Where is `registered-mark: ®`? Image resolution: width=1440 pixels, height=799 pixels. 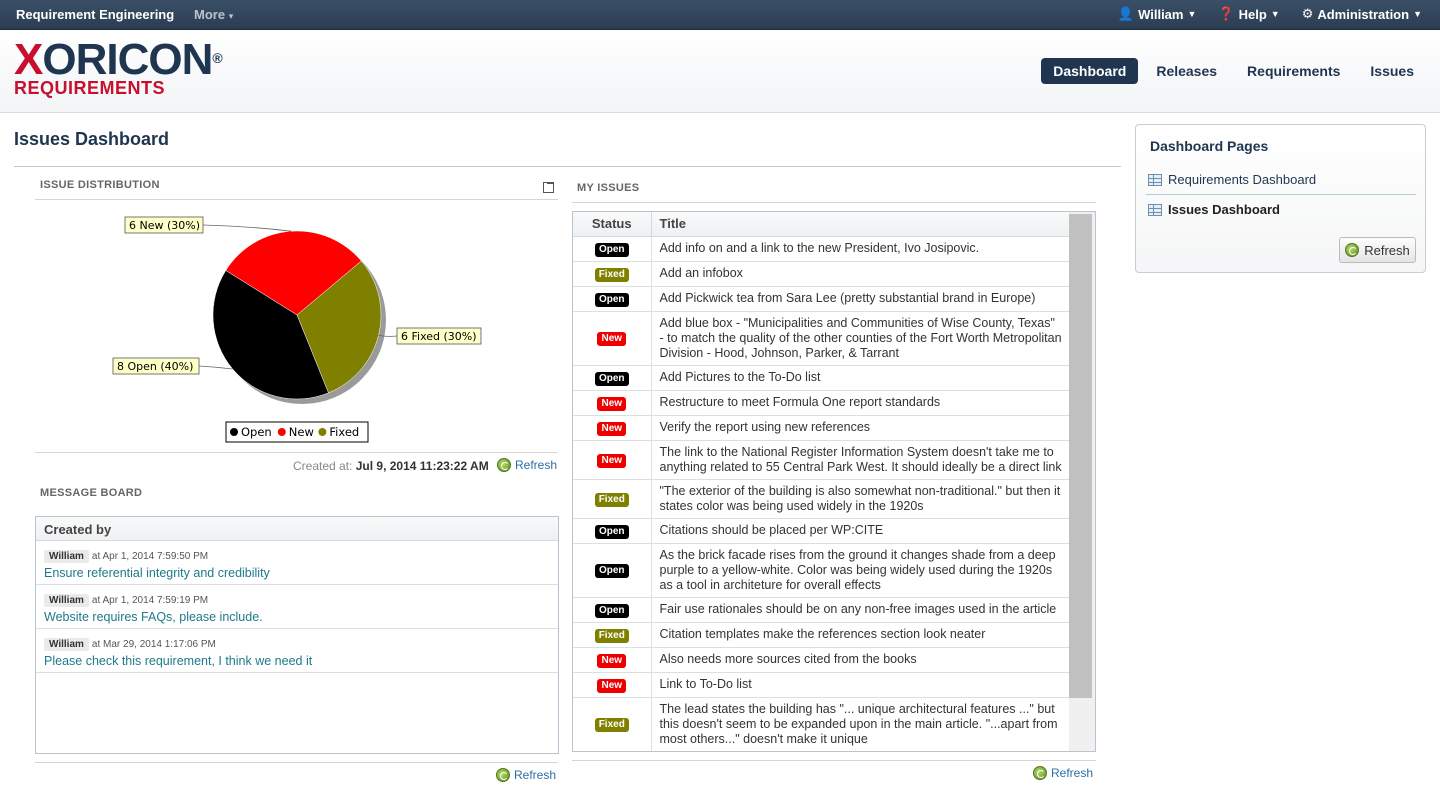
registered-mark: ® is located at coordinates (217, 58).